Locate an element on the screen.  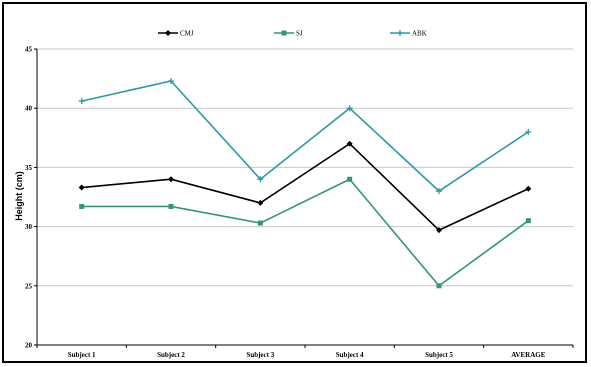
legend-label-abk: ABK is located at coordinates (419, 34).